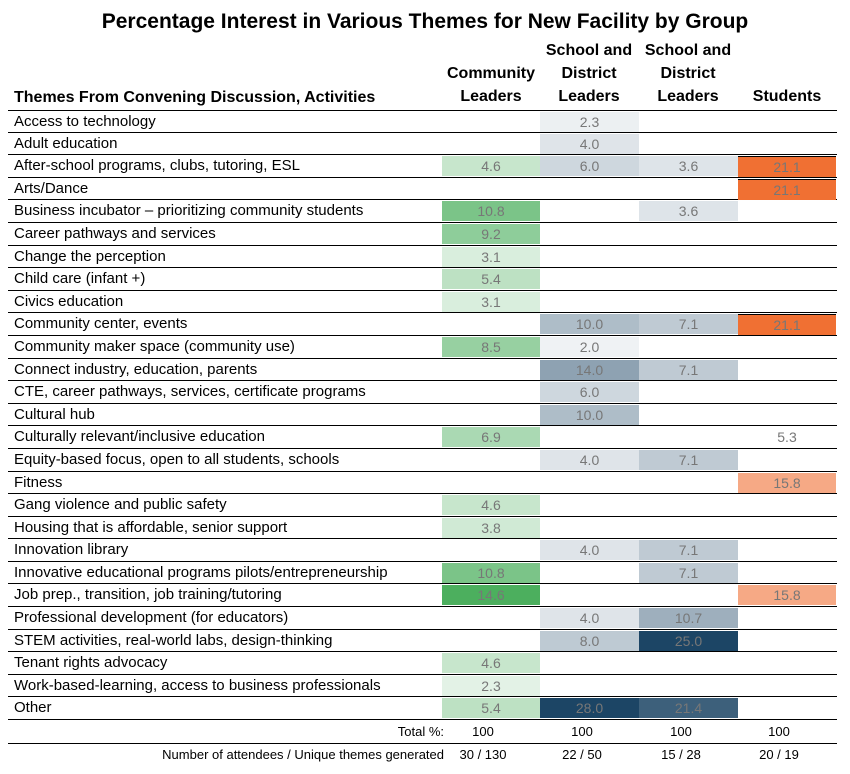 Image resolution: width=850 pixels, height=774 pixels. I want to click on footer-row: Total %: 100 100 100 100, so click(422, 732).